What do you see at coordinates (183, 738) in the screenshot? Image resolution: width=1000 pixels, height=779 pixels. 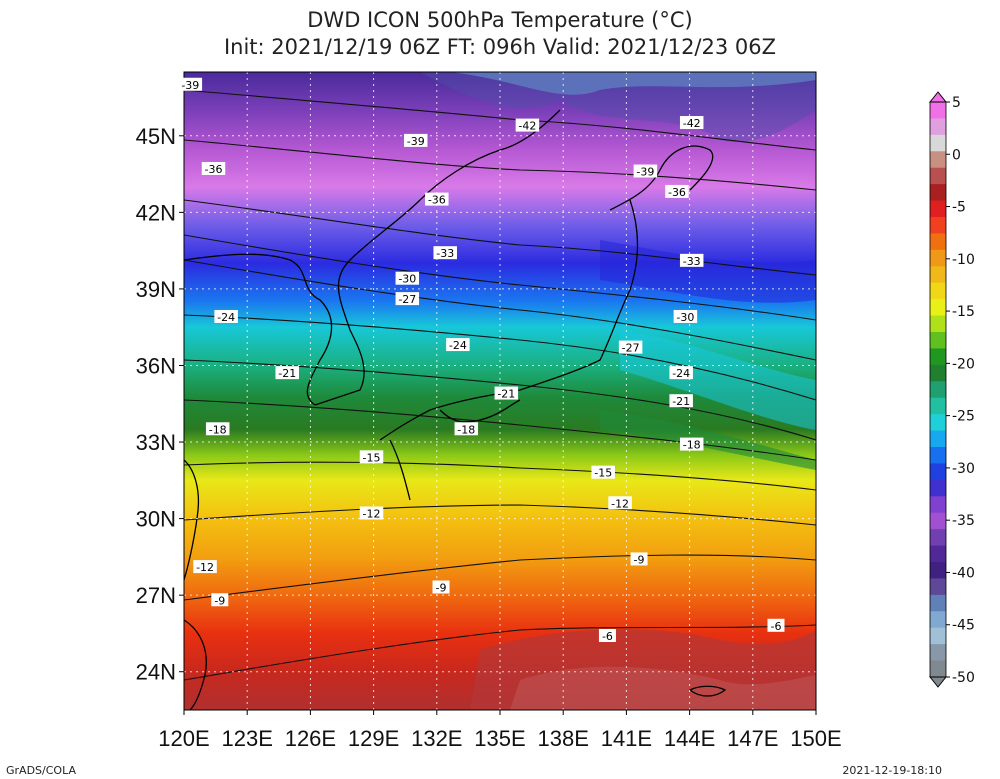 I see `x-tick-label: 120E` at bounding box center [183, 738].